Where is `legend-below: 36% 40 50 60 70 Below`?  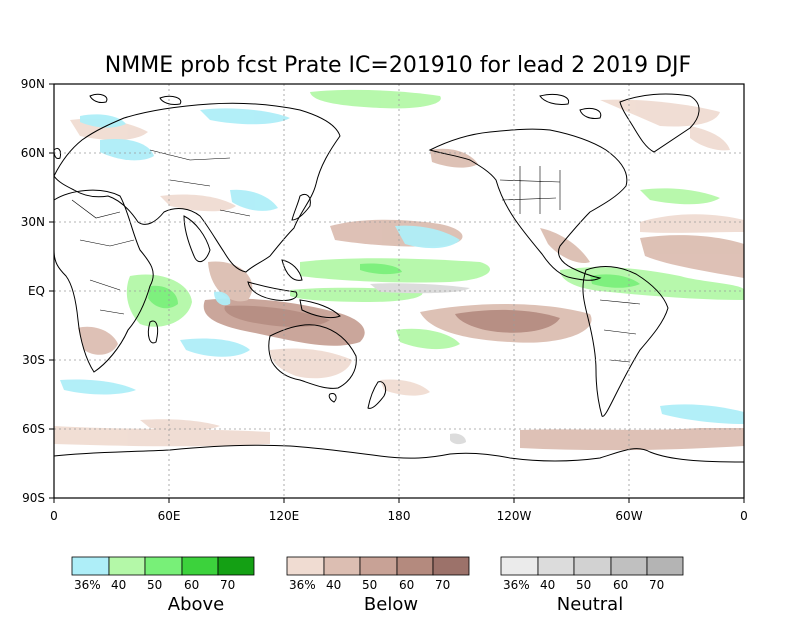 legend-below: 36% 40 50 60 70 Below is located at coordinates (378, 585).